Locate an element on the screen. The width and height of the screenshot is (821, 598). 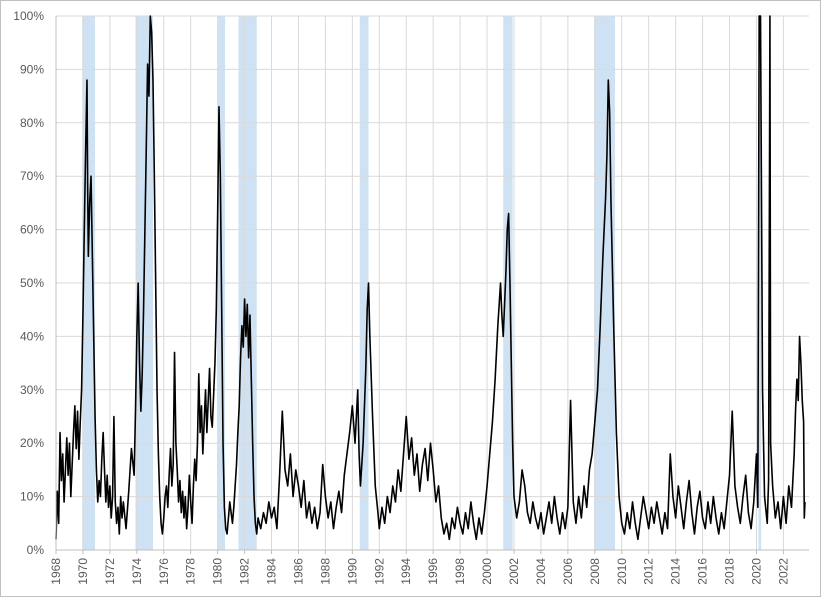
x-tick-label-8: 1984 is located at coordinates (272, 571).